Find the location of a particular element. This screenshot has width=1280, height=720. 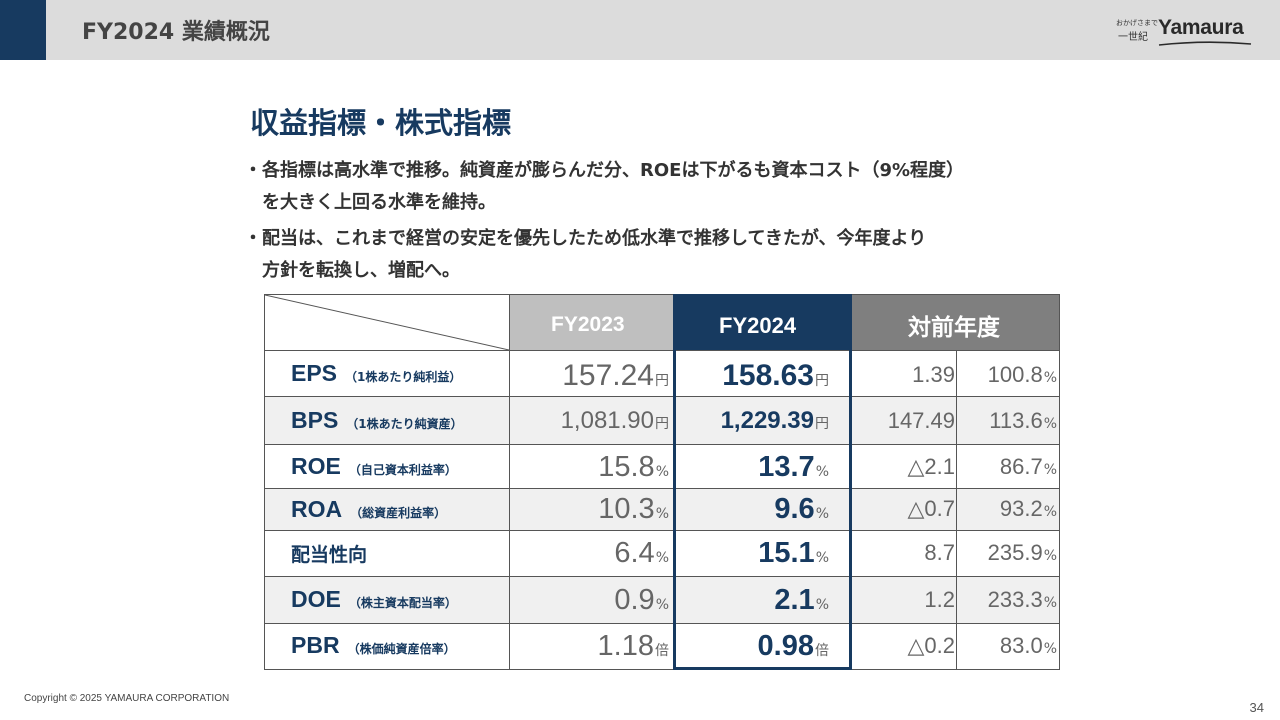

cell-yoy-pct: 93.2% is located at coordinates (1028, 509).